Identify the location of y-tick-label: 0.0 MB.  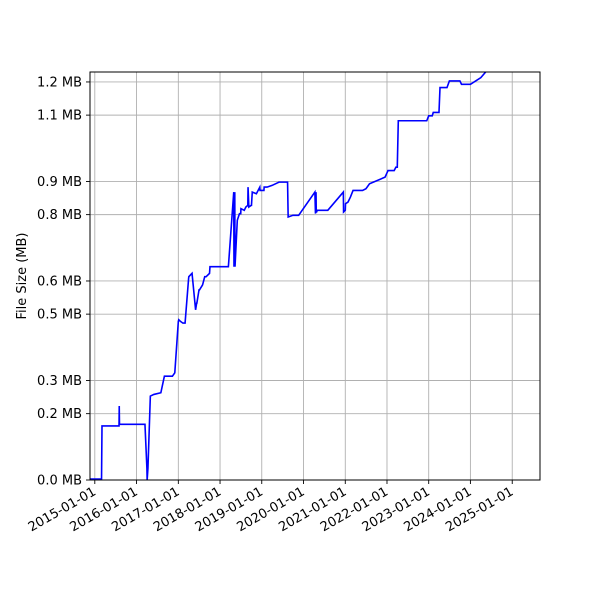
(59, 481).